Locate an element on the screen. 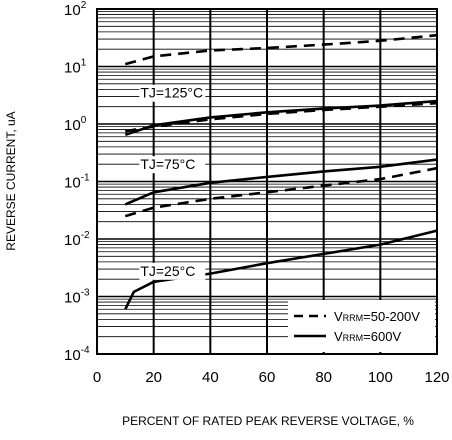  y-tick-label: 10⁻⁴ is located at coordinates (77, 354).